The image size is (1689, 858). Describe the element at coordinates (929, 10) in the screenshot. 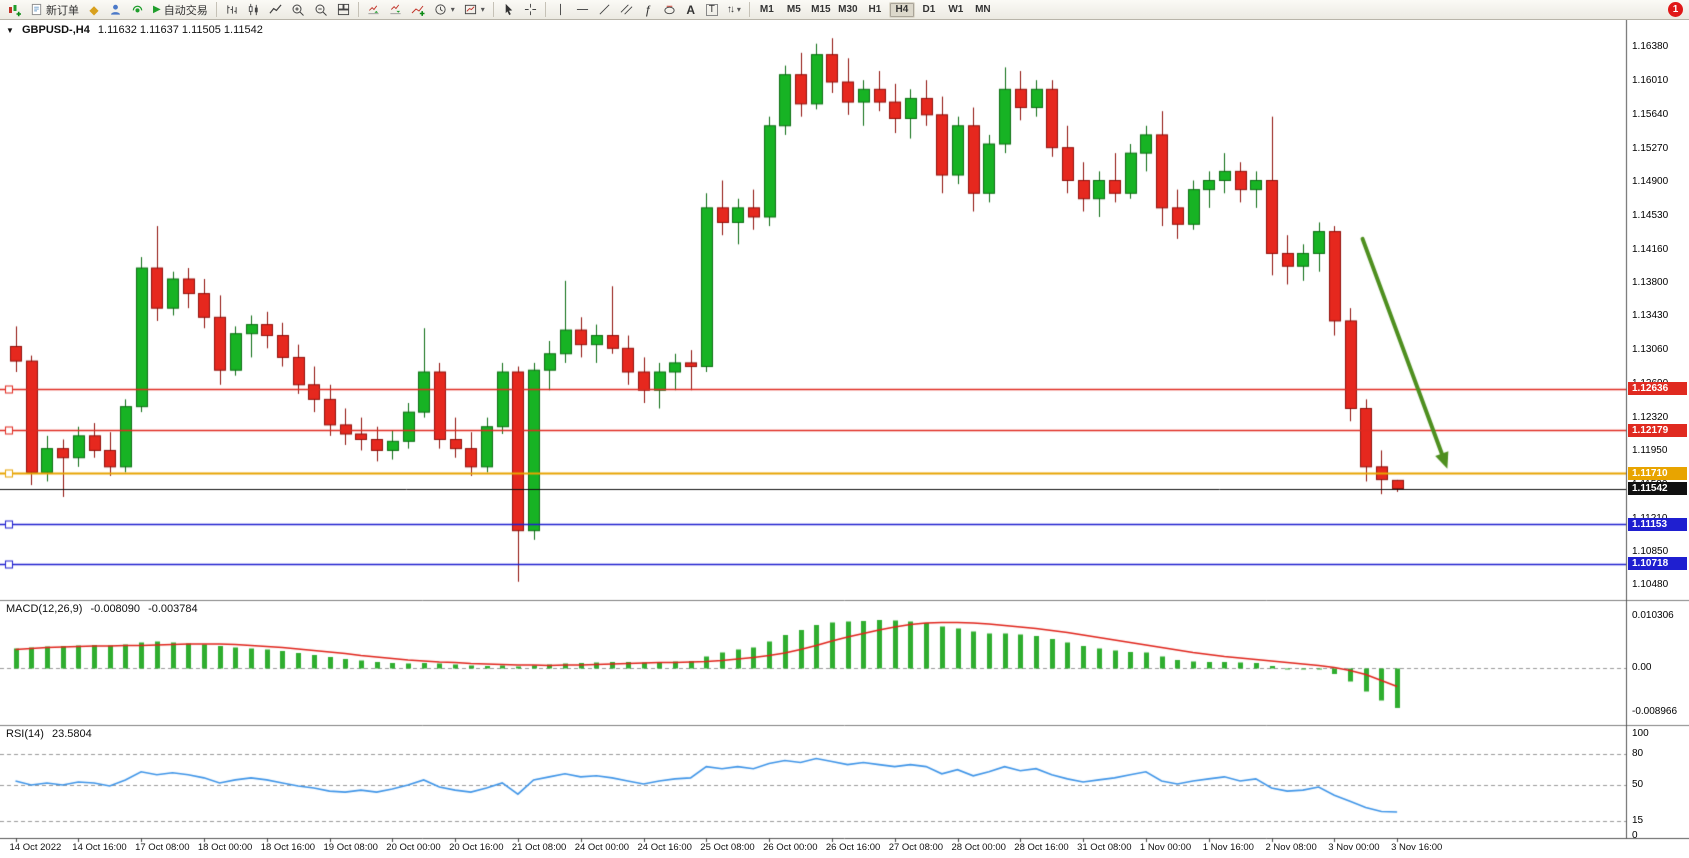

I see `timeframe-button-d1: D1` at that location.